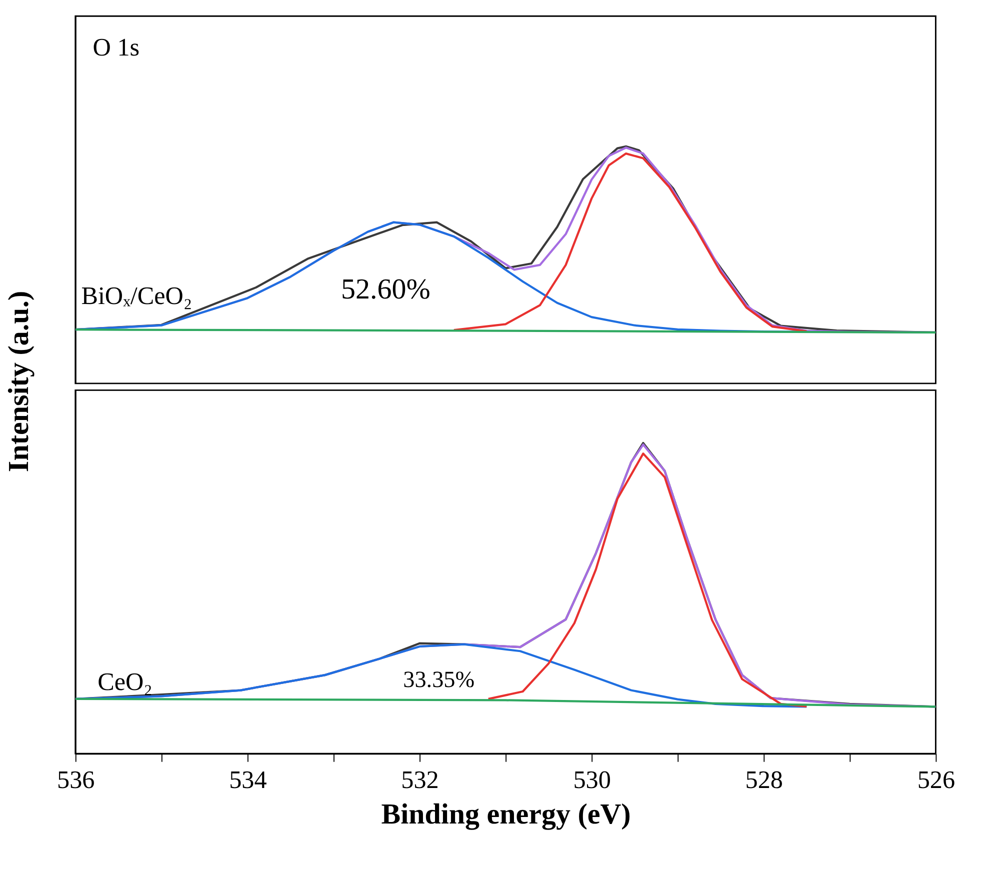 The height and width of the screenshot is (883, 985). What do you see at coordinates (506, 814) in the screenshot?
I see `x-axis-title: Binding energy (eV)` at bounding box center [506, 814].